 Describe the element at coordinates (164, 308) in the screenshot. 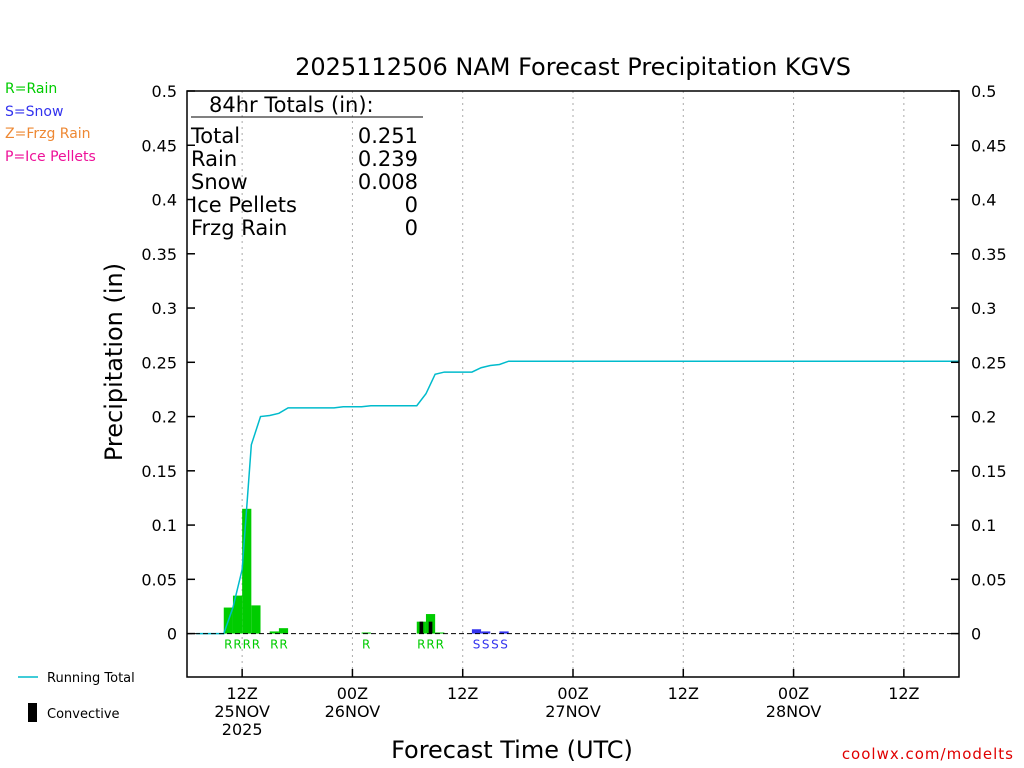

I see `y-tick-label-left: 0.3` at that location.